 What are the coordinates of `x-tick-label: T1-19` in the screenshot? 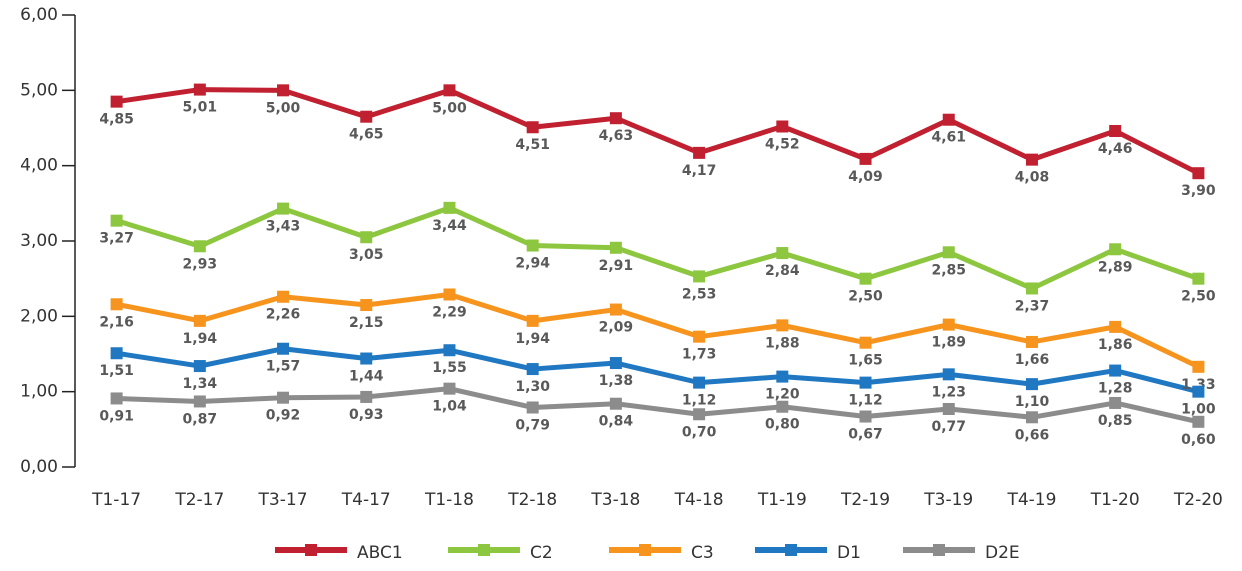 It's located at (782, 500).